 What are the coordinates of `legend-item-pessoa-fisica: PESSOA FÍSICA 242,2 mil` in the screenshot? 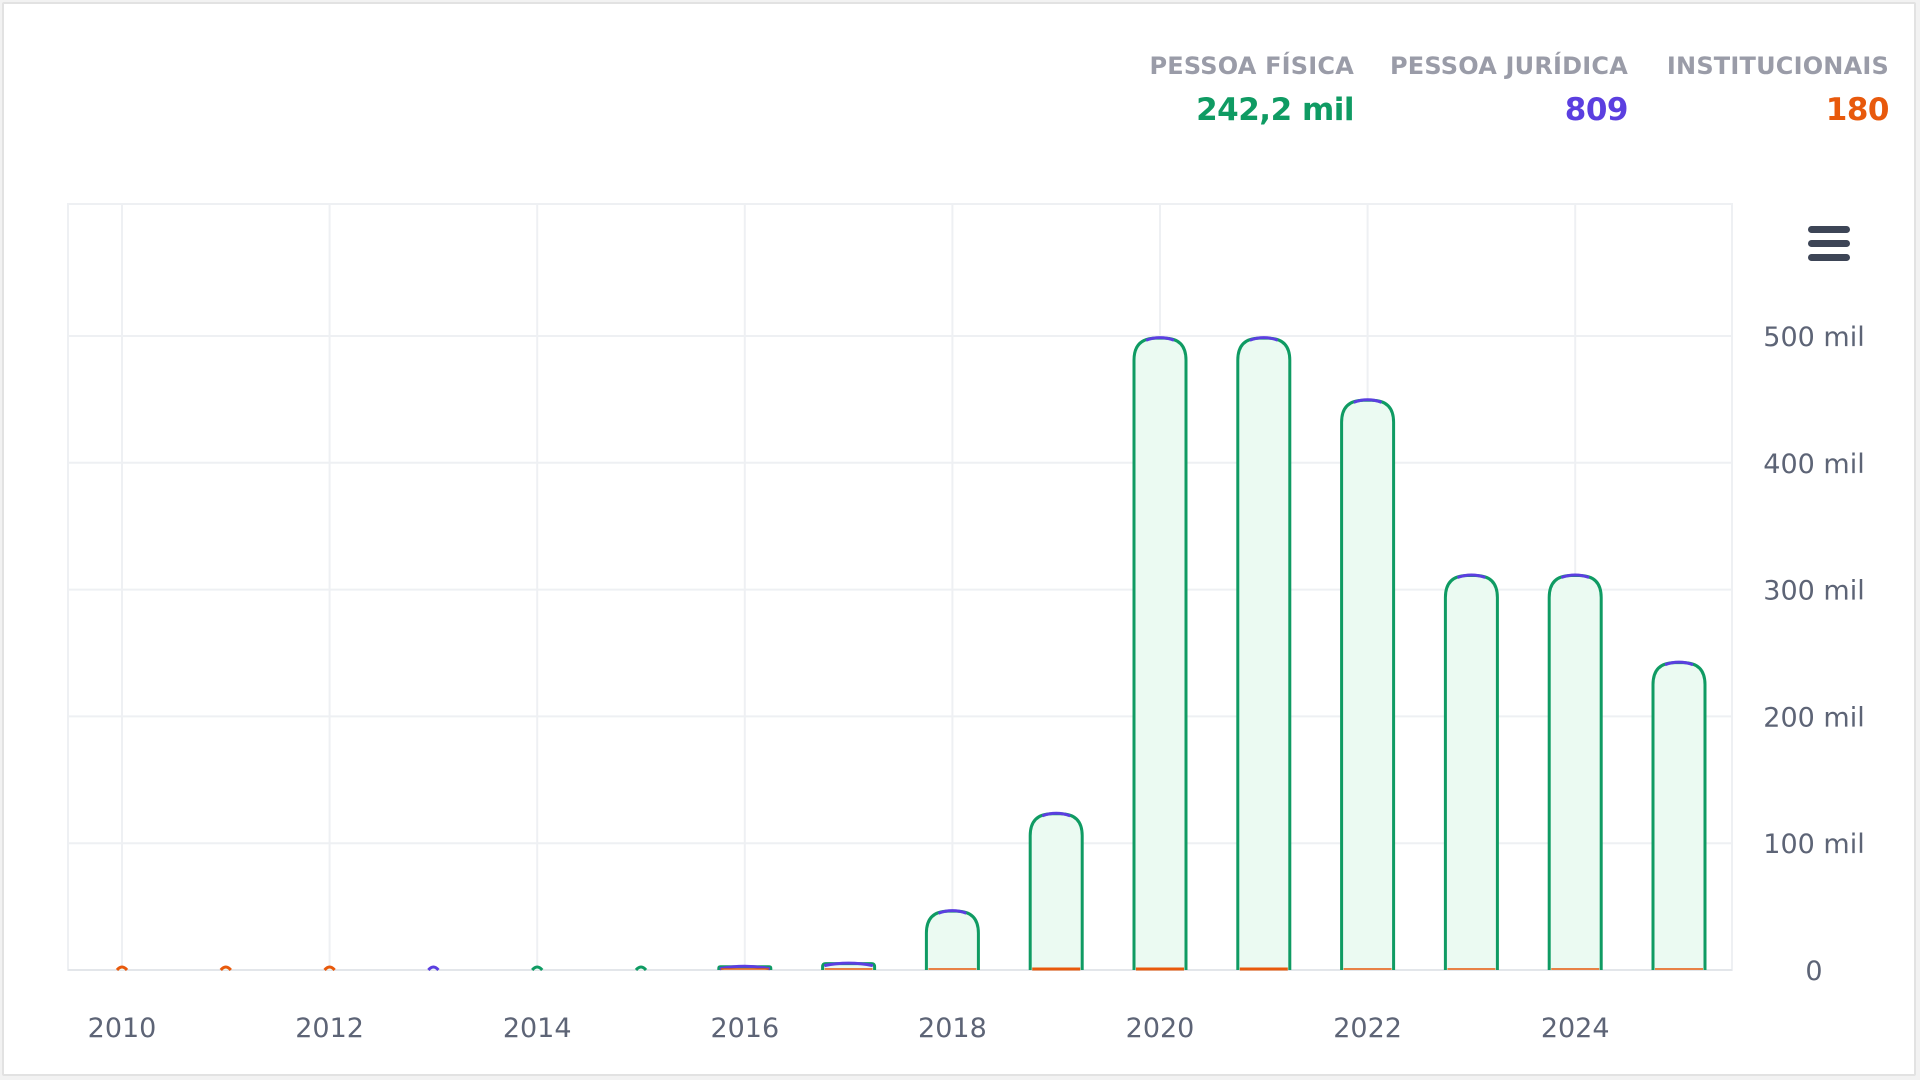 It's located at (1229, 90).